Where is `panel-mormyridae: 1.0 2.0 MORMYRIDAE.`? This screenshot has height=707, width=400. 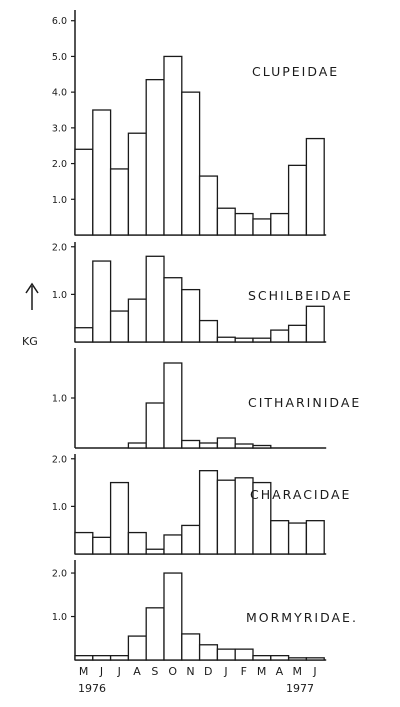 panel-mormyridae: 1.0 2.0 MORMYRIDAE. is located at coordinates (205, 610).